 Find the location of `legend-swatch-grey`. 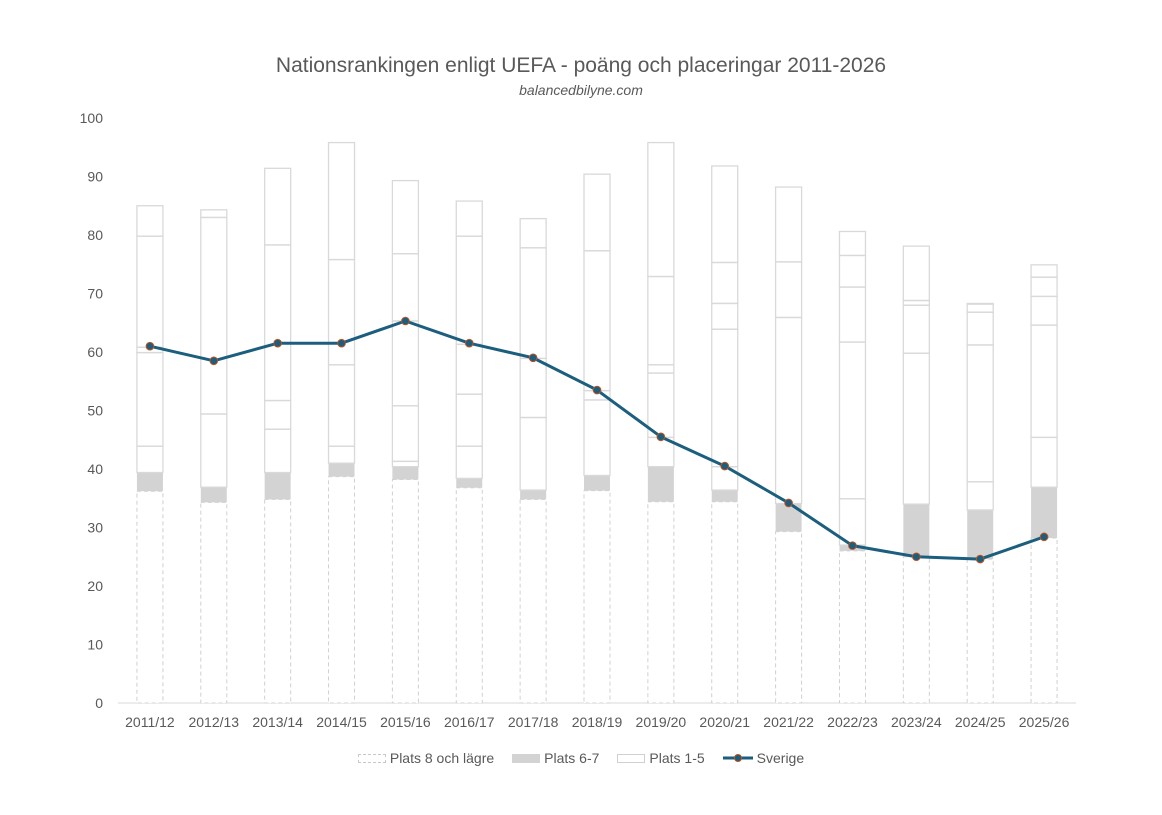

legend-swatch-grey is located at coordinates (526, 758).